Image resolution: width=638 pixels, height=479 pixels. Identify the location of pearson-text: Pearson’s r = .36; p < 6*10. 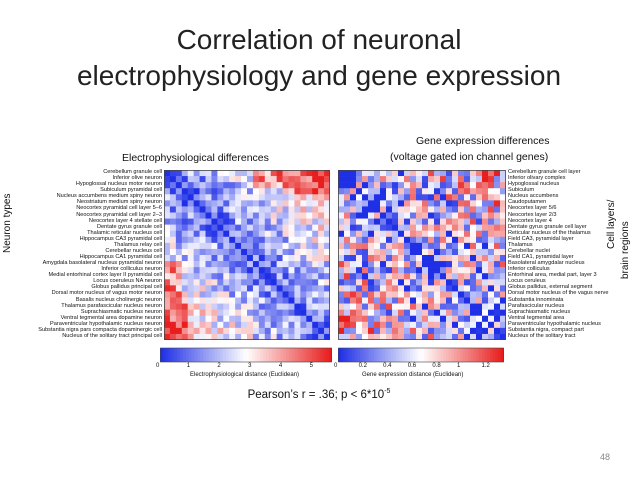
(316, 394).